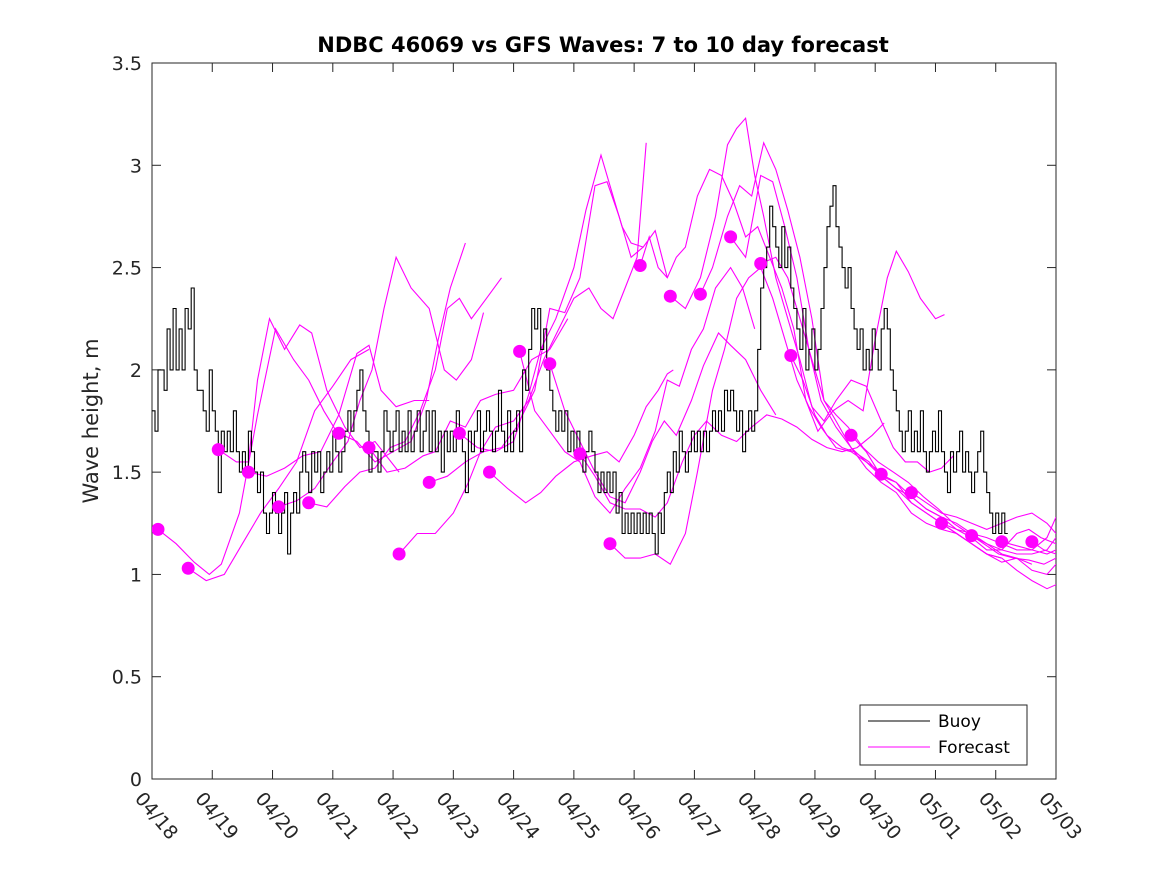 The width and height of the screenshot is (1167, 875). What do you see at coordinates (136, 166) in the screenshot?
I see `y-tick-label: 3` at bounding box center [136, 166].